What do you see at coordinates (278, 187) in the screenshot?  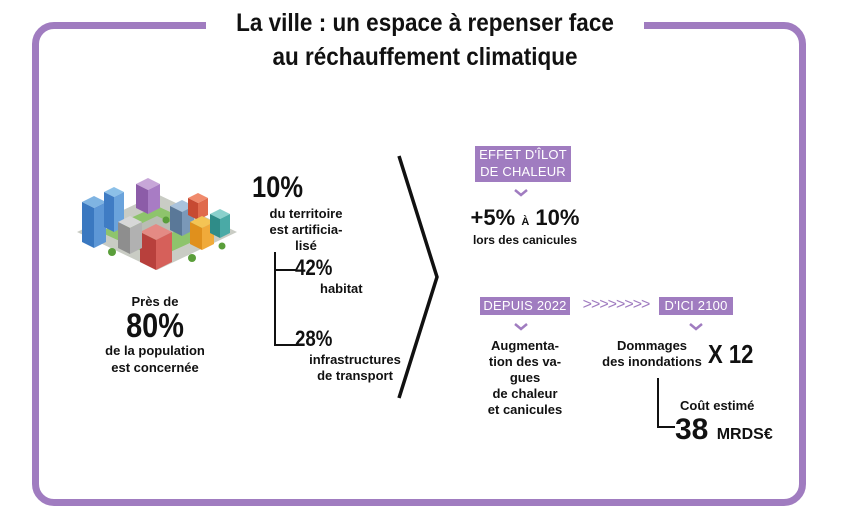 I see `territoire-percent: 10%` at bounding box center [278, 187].